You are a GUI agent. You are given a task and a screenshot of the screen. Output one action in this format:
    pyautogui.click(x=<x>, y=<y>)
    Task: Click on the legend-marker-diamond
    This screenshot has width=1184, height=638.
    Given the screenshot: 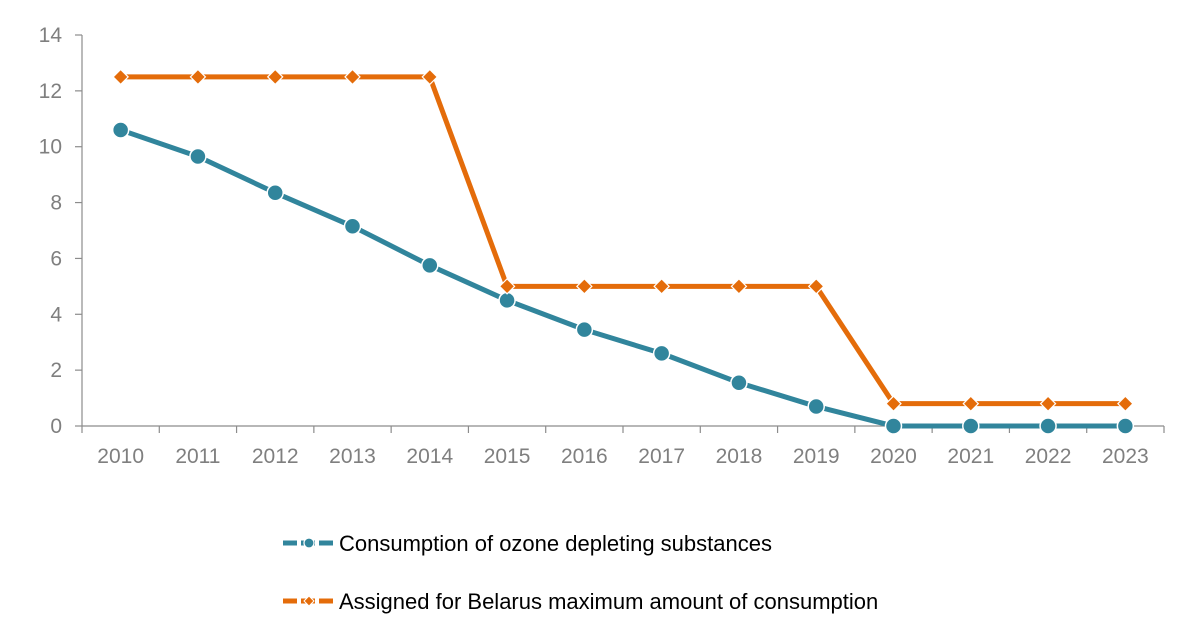 What is the action you would take?
    pyautogui.click(x=309, y=601)
    